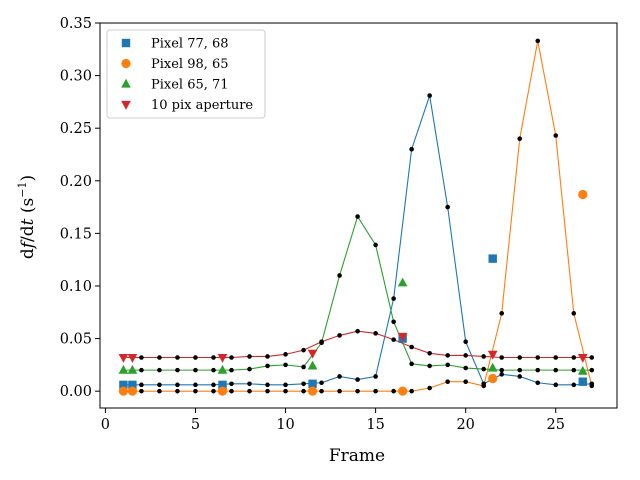  Describe the element at coordinates (333, 420) in the screenshot. I see `x-axis-ticks: 0 5 10 15 20 25` at that location.